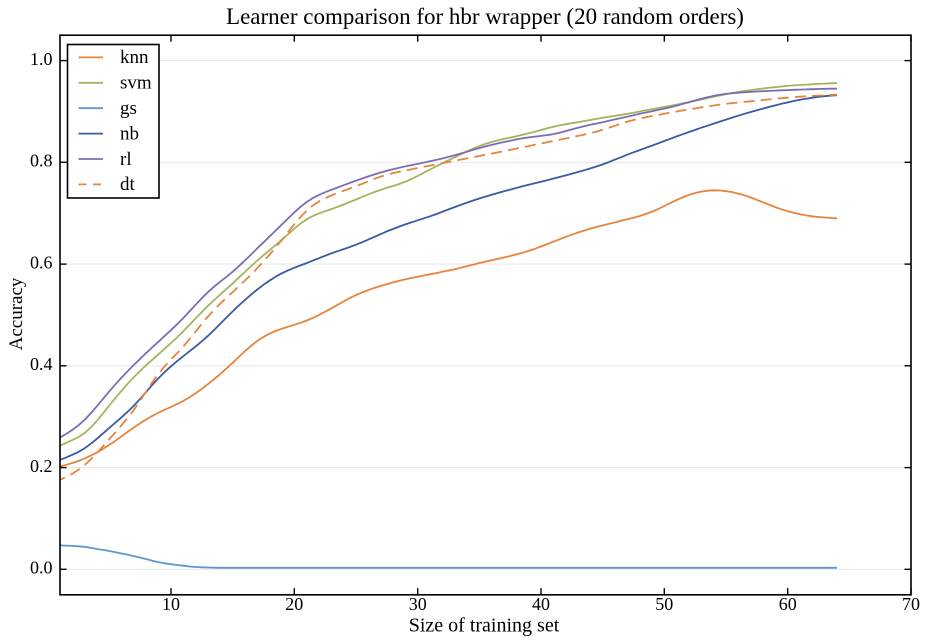 This screenshot has width=929, height=644. Describe the element at coordinates (484, 626) in the screenshot. I see `svg-text: Size of training set` at that location.